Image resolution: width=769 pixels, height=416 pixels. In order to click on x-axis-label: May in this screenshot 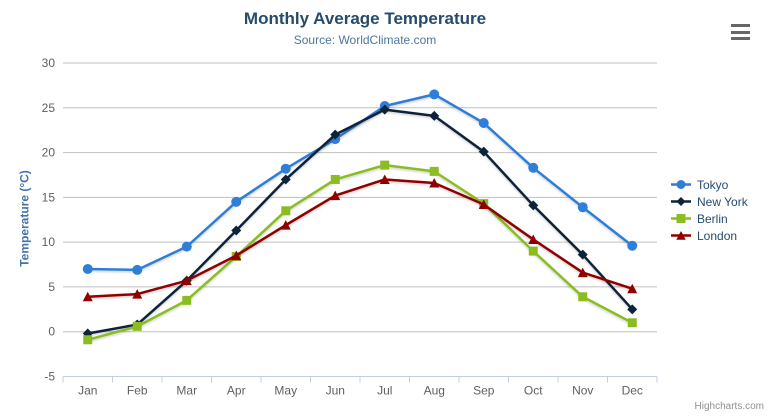, I will do `click(285, 391)`.